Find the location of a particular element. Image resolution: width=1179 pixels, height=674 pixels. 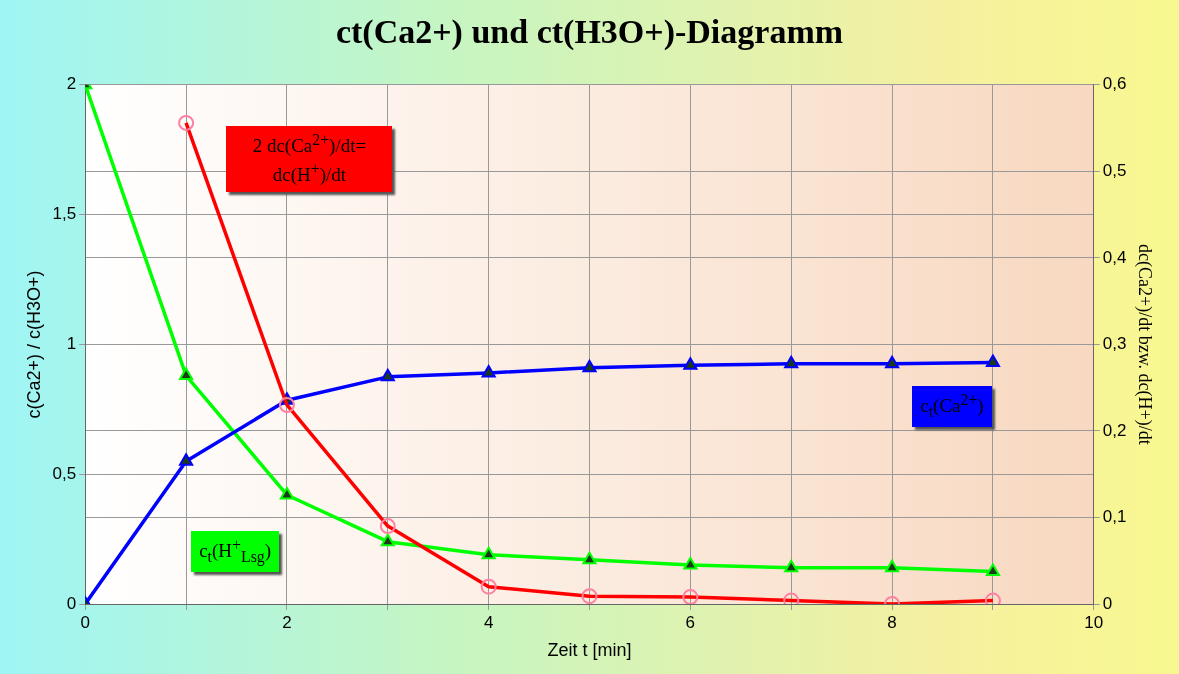

y-axis-title: c(Ca2+) / c(H3O+) is located at coordinates (33, 344).